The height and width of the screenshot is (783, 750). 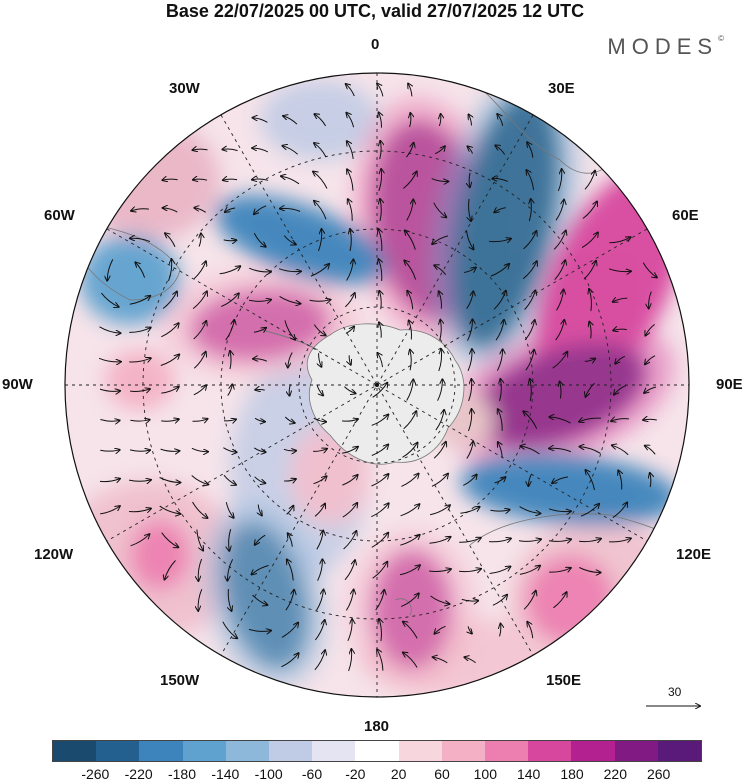 What do you see at coordinates (658, 774) in the screenshot?
I see `colorbar-tick-label: 260` at bounding box center [658, 774].